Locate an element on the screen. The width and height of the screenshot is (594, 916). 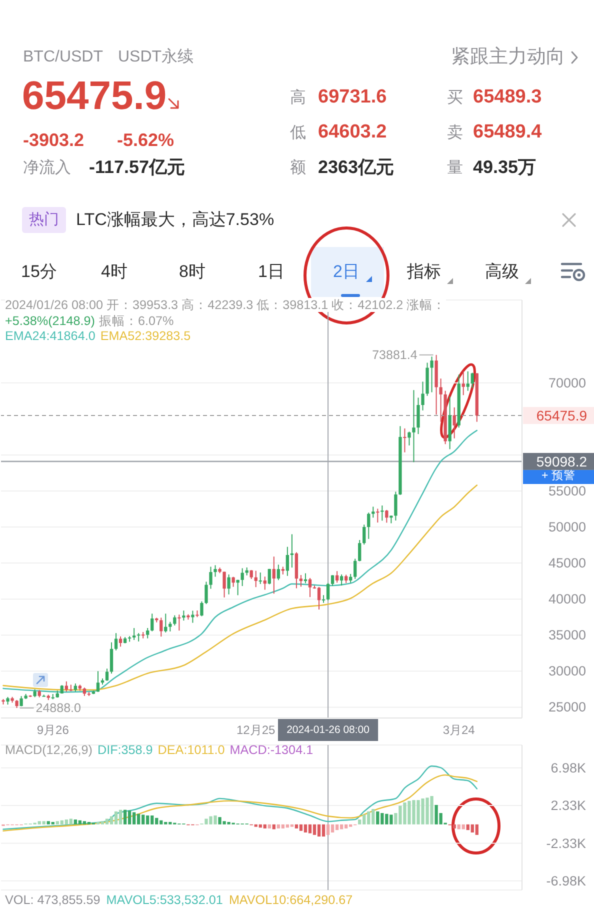
text: LTC涨幅最大，高达7.53% is located at coordinates (175, 220).